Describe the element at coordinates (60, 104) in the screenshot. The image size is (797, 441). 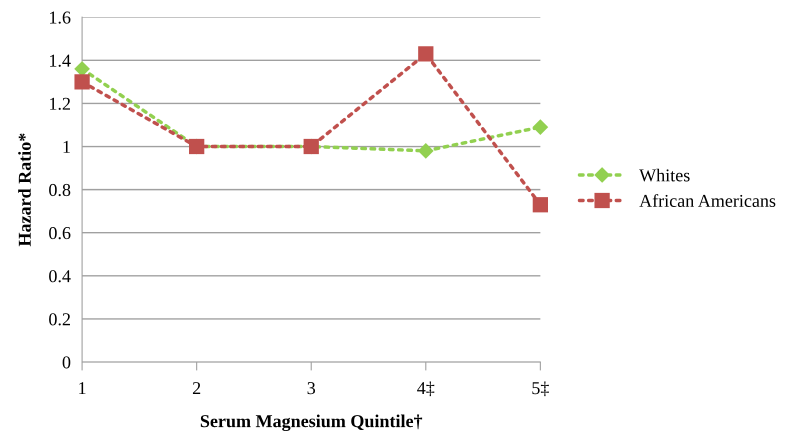
I see `y-tick-label: 1.2` at that location.